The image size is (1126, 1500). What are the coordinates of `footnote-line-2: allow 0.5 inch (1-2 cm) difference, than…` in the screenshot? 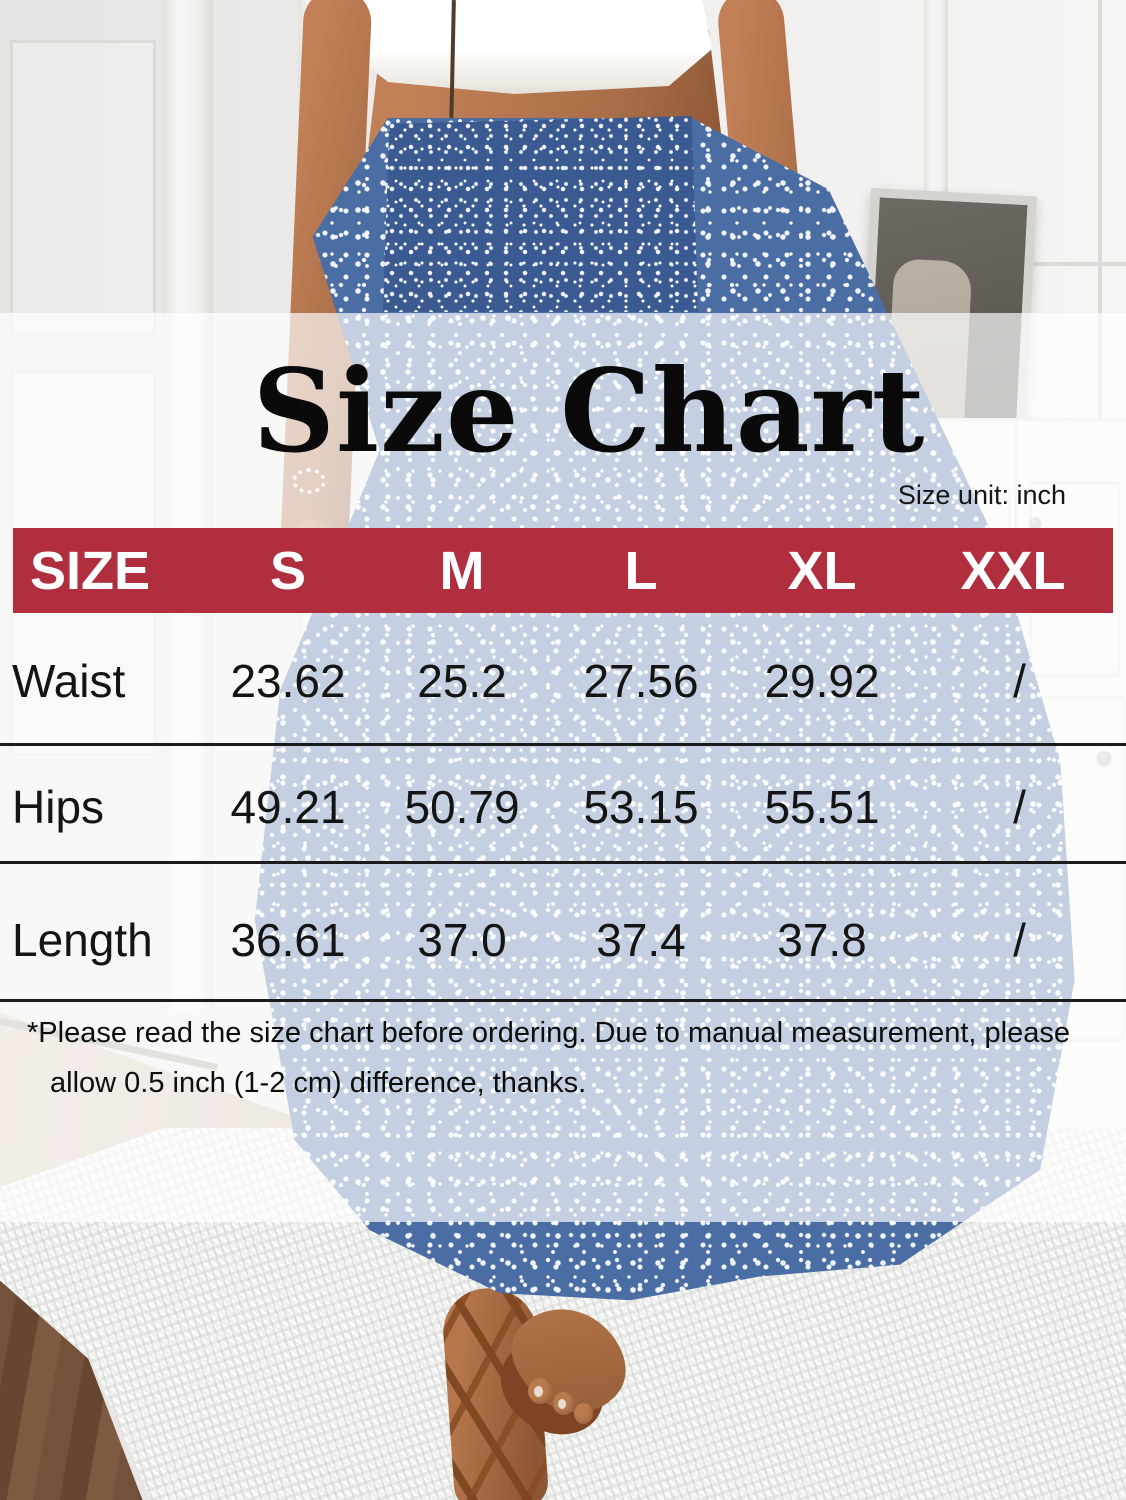 It's located at (318, 1083).